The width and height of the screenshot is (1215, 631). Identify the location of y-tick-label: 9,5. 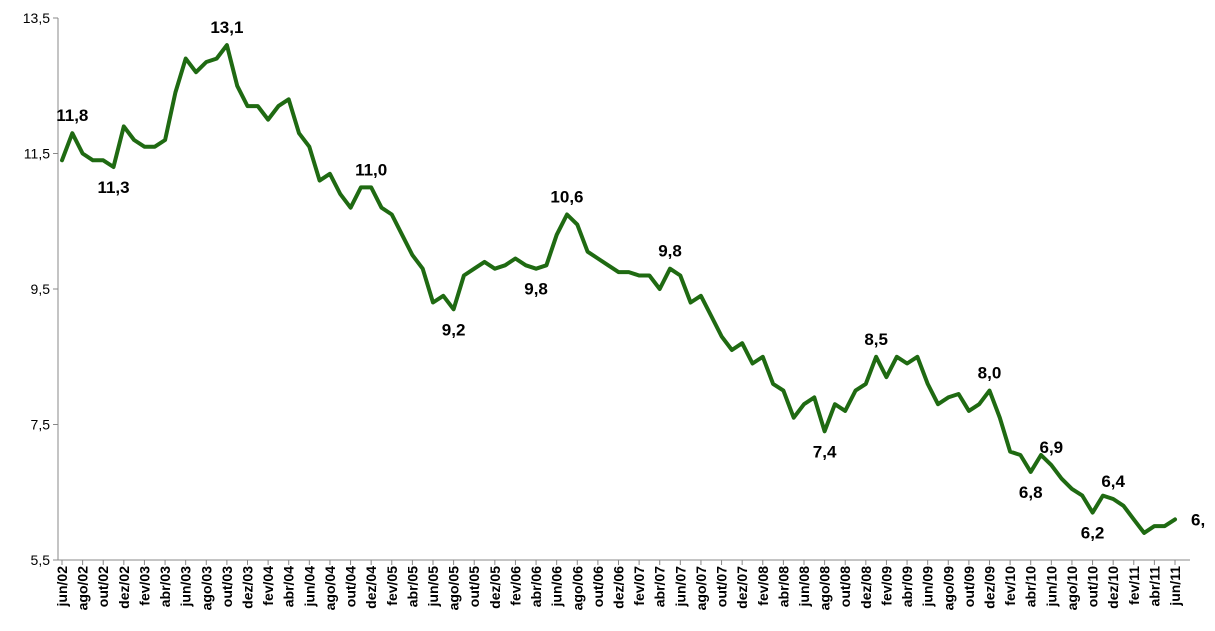
(41, 289).